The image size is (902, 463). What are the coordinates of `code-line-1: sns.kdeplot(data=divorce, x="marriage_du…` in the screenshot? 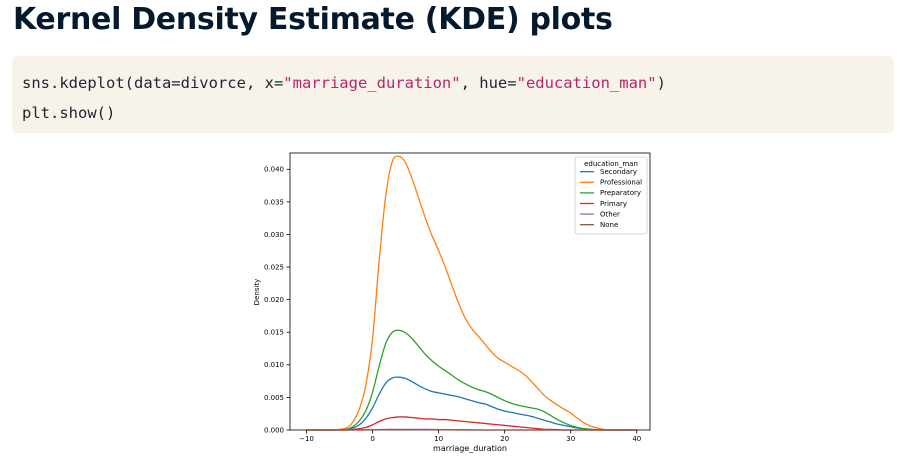 It's located at (453, 83).